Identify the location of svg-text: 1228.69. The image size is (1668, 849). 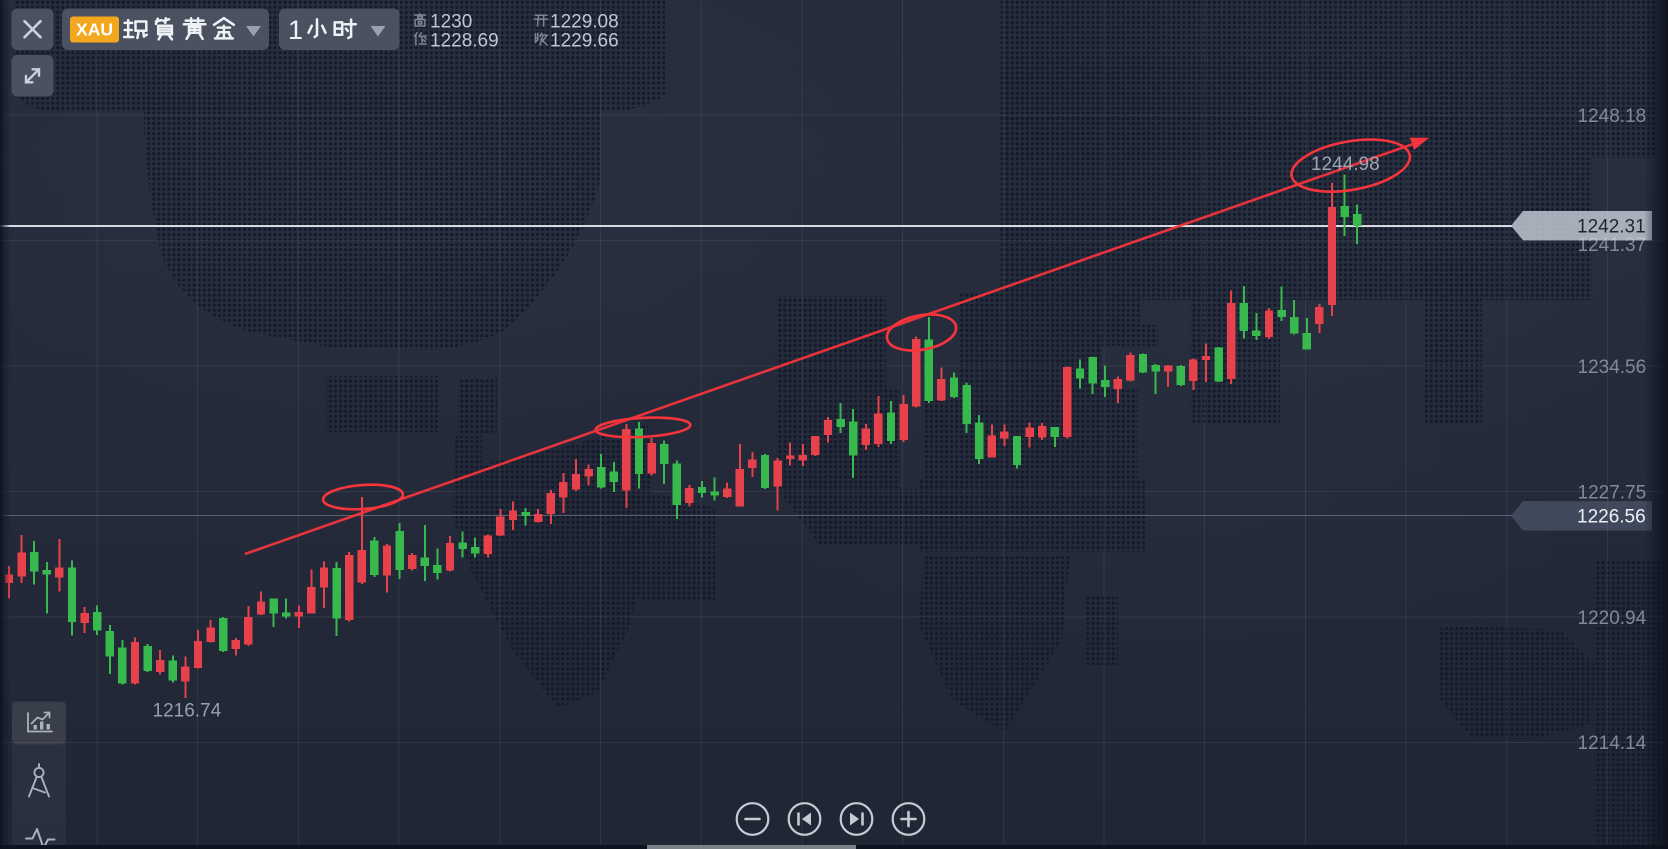
(464, 40).